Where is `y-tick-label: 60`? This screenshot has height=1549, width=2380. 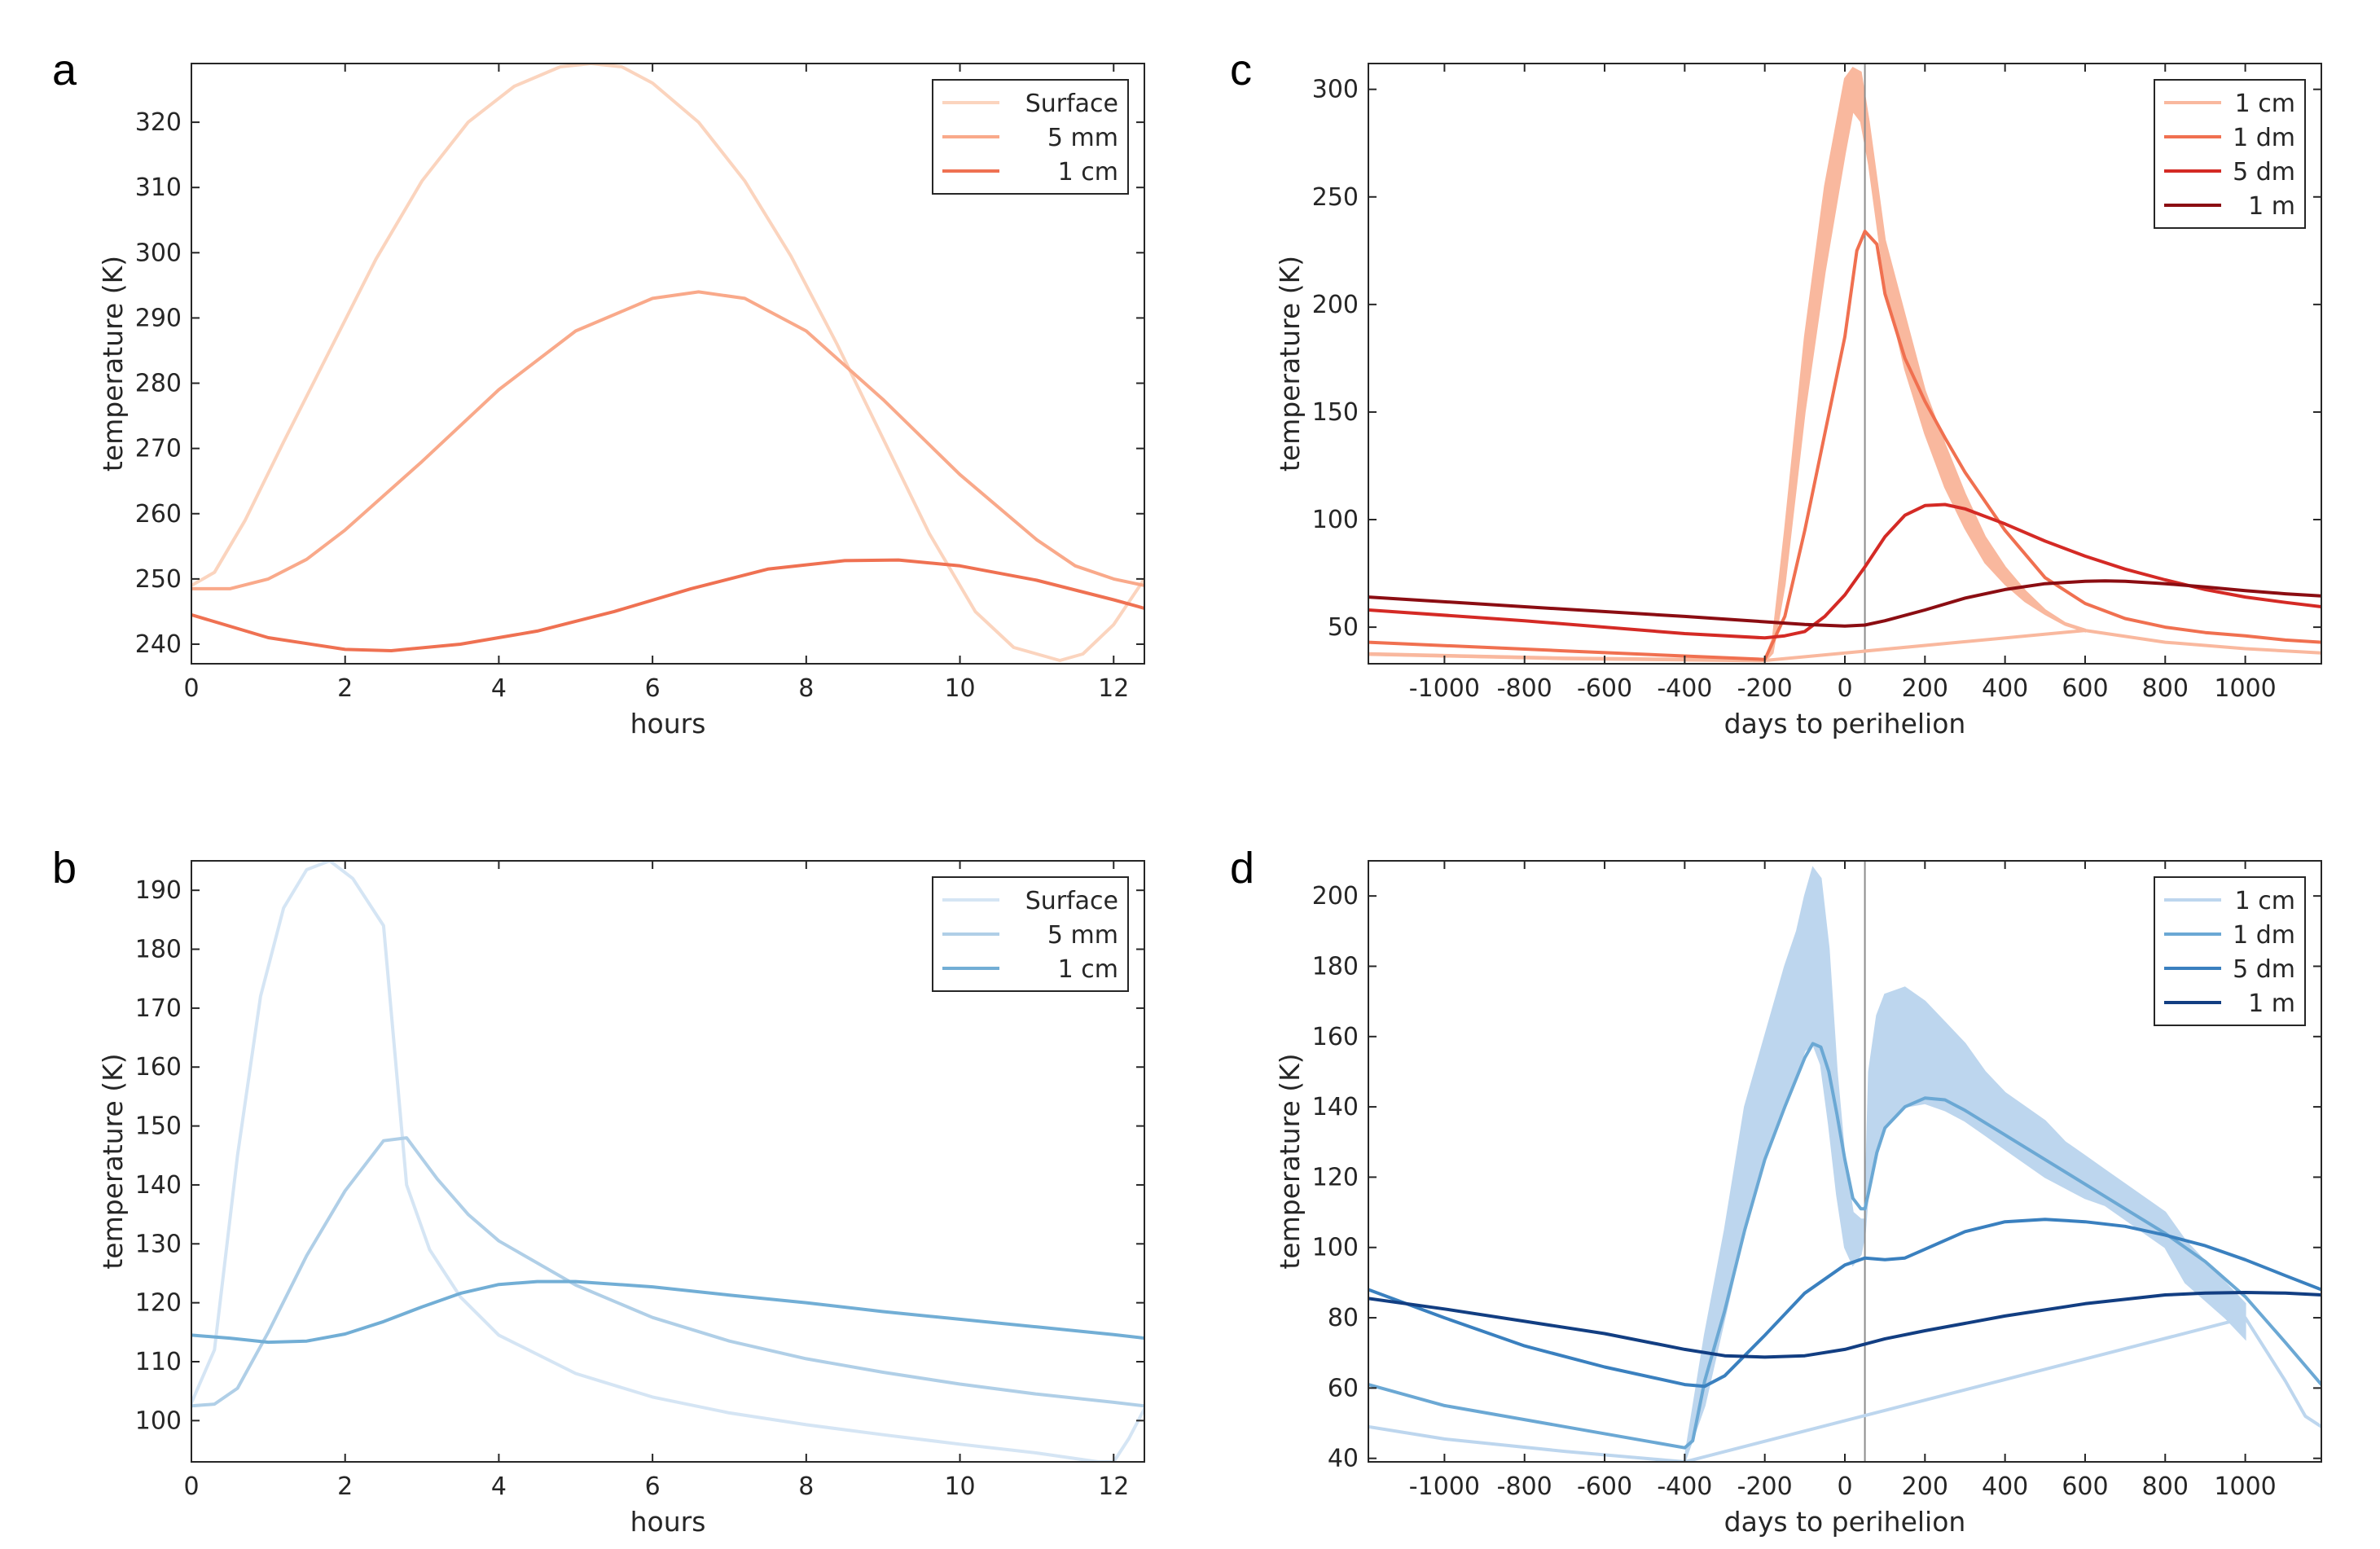
y-tick-label: 60 is located at coordinates (1344, 1388).